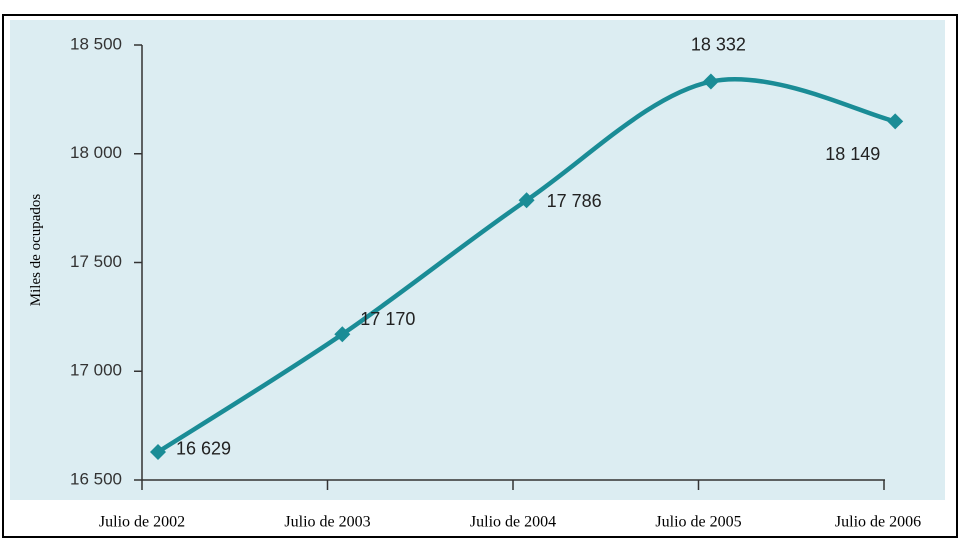 Image resolution: width=960 pixels, height=539 pixels. Describe the element at coordinates (96, 261) in the screenshot. I see `y-tick-label: 17 500` at that location.